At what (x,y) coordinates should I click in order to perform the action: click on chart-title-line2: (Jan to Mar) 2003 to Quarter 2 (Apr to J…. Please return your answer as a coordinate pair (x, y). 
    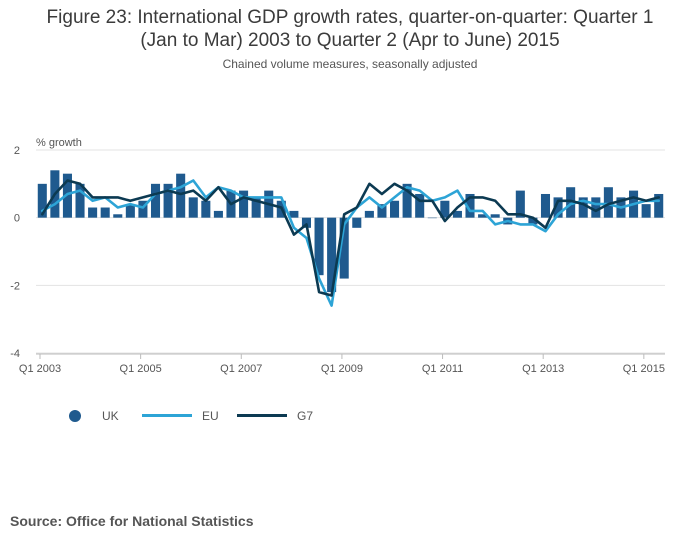
    Looking at the image, I should click on (350, 40).